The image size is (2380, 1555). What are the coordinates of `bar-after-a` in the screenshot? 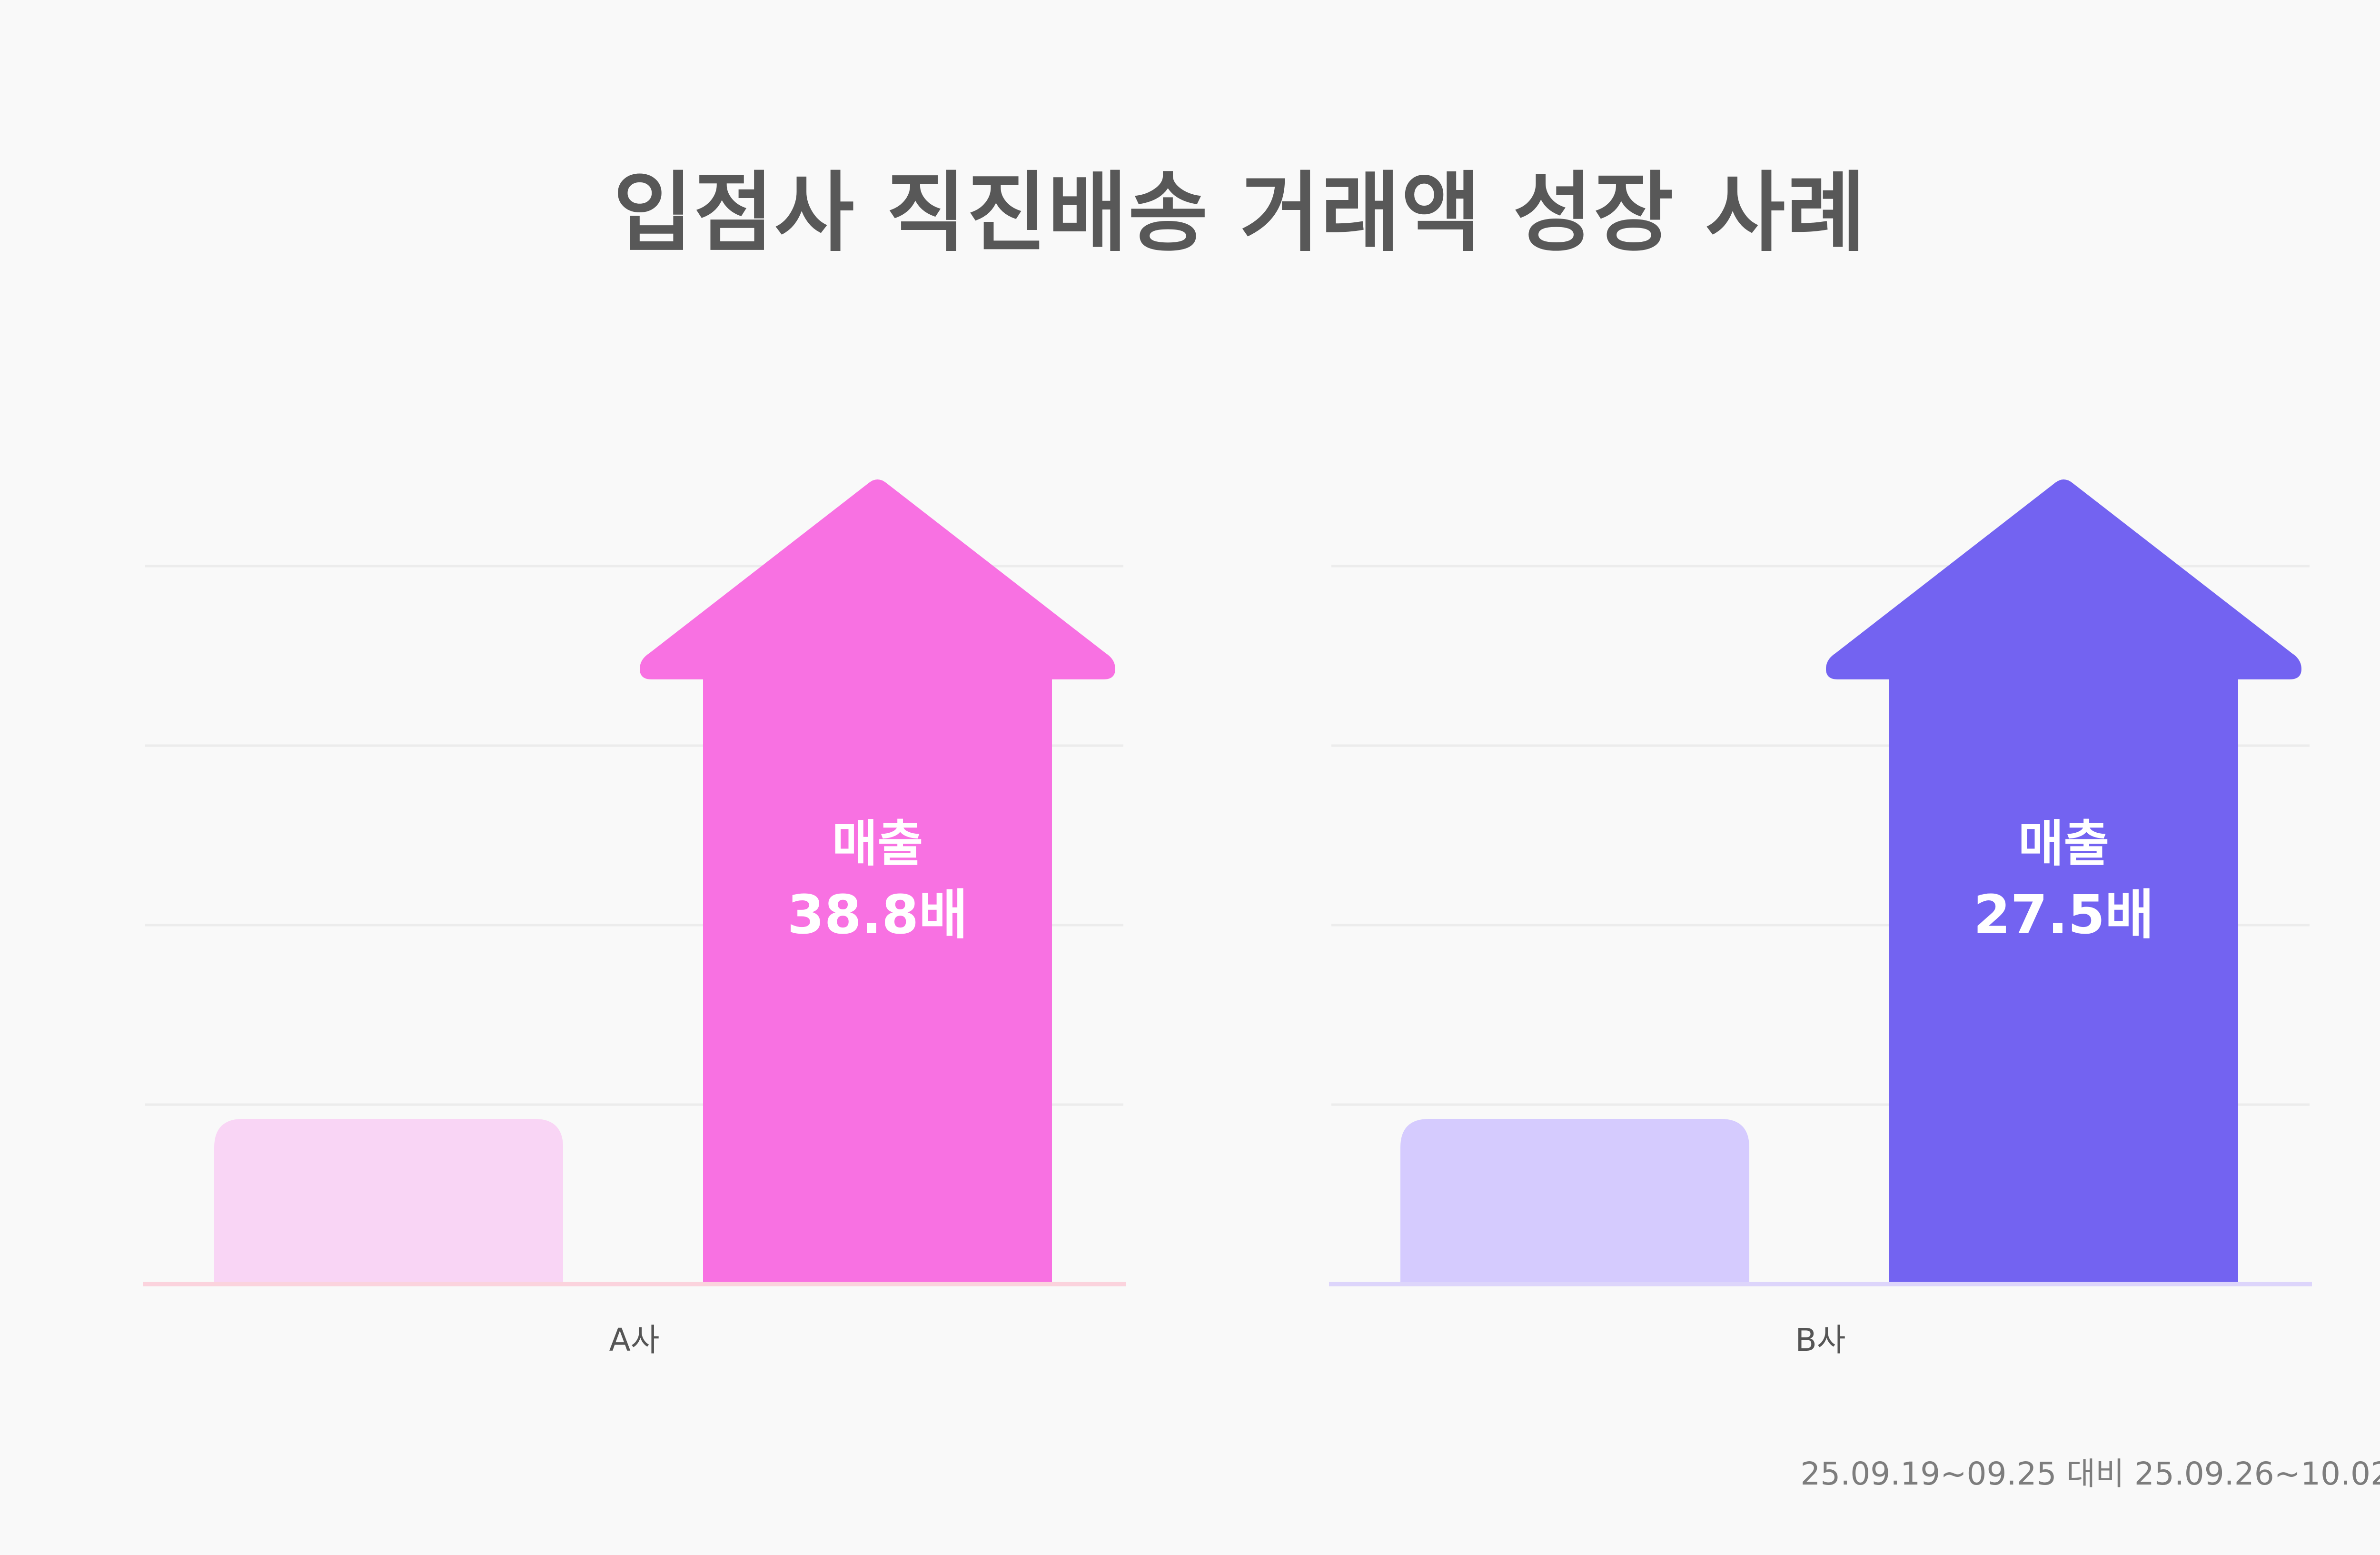 It's located at (877, 882).